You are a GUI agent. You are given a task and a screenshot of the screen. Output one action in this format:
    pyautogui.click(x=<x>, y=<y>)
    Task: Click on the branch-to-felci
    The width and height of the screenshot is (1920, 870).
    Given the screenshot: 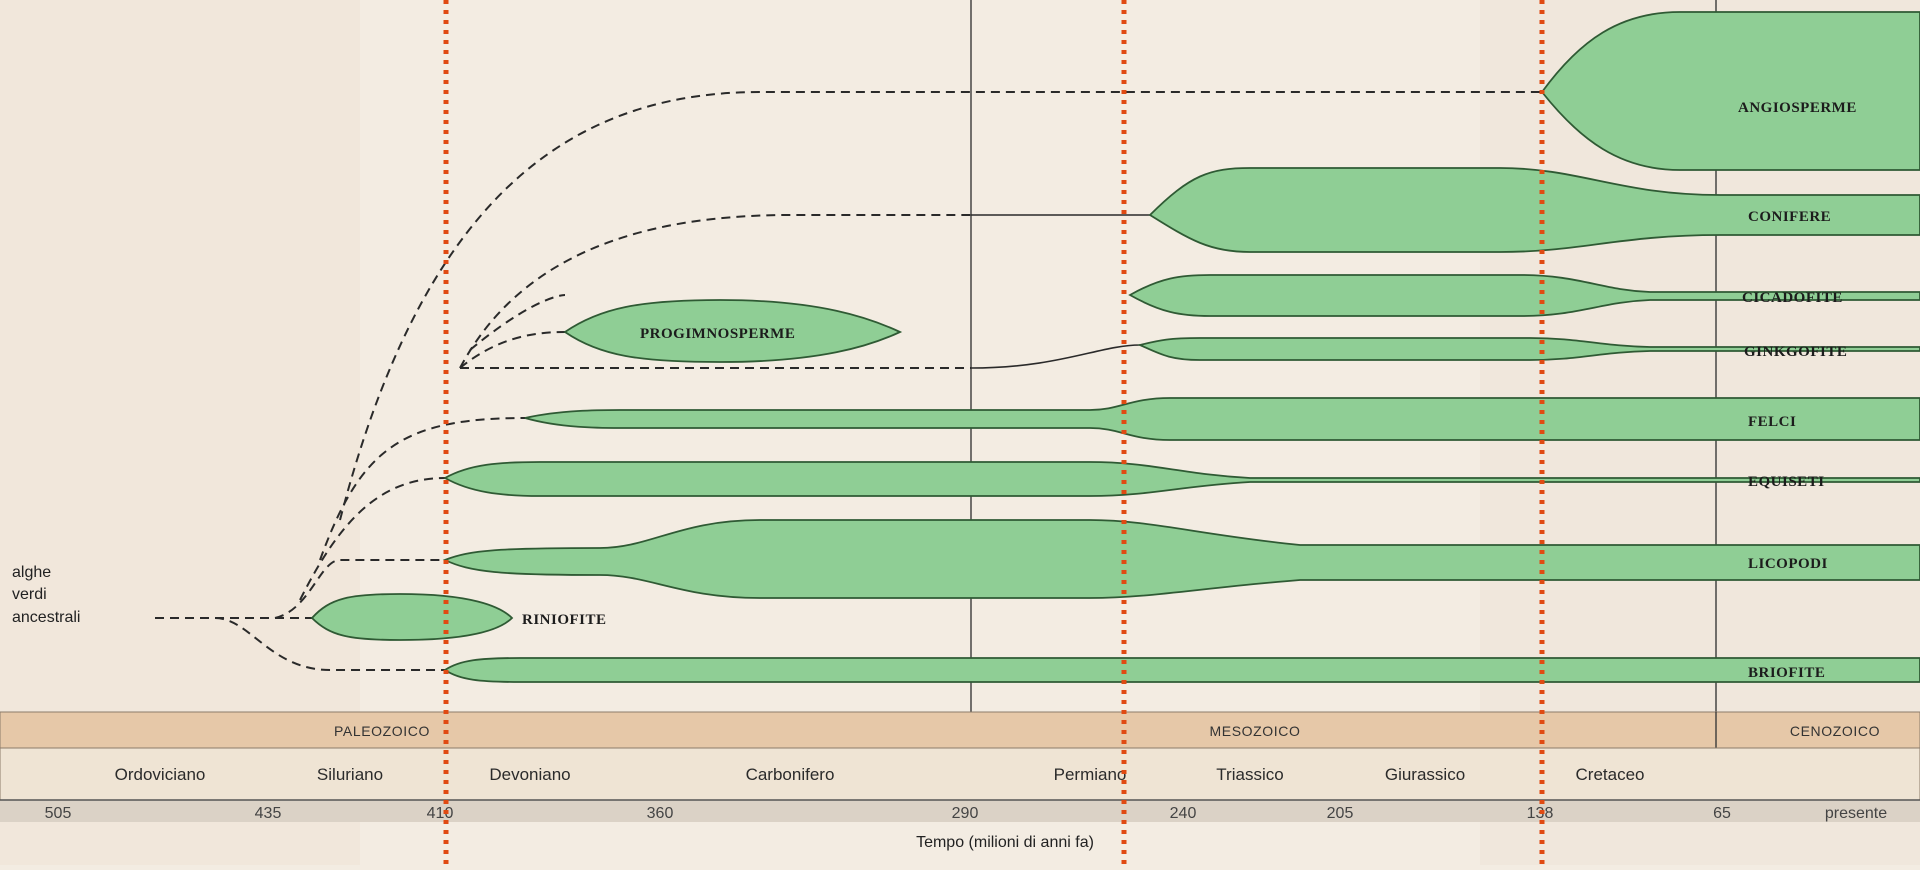 What is the action you would take?
    pyautogui.click(x=422, y=489)
    